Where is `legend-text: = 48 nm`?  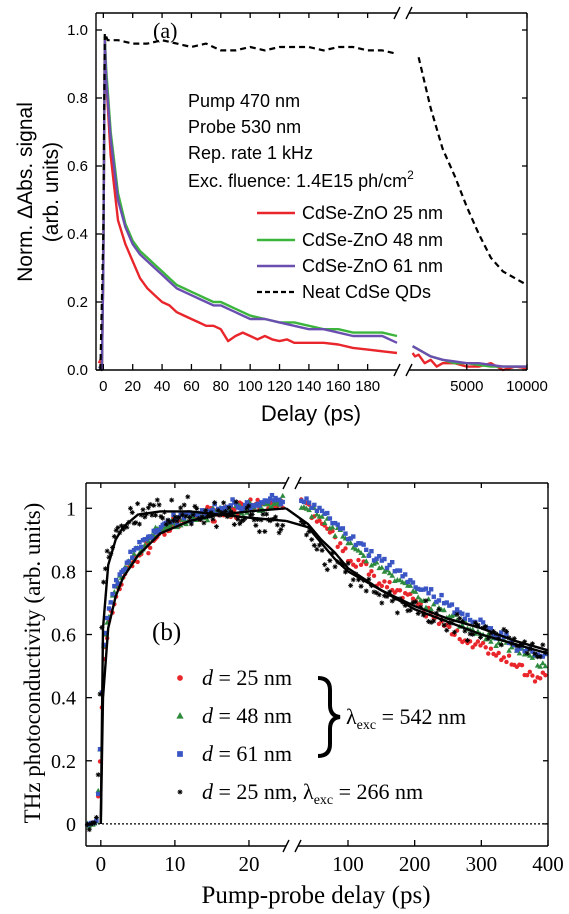 legend-text: = 48 nm is located at coordinates (252, 715).